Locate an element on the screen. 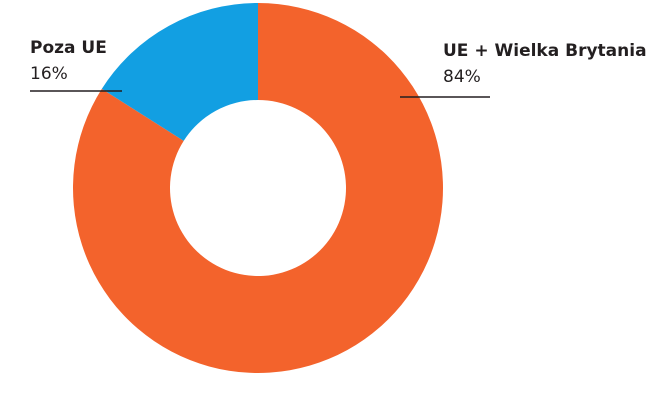 The height and width of the screenshot is (401, 670). slice-value-label: 16% is located at coordinates (49, 74).